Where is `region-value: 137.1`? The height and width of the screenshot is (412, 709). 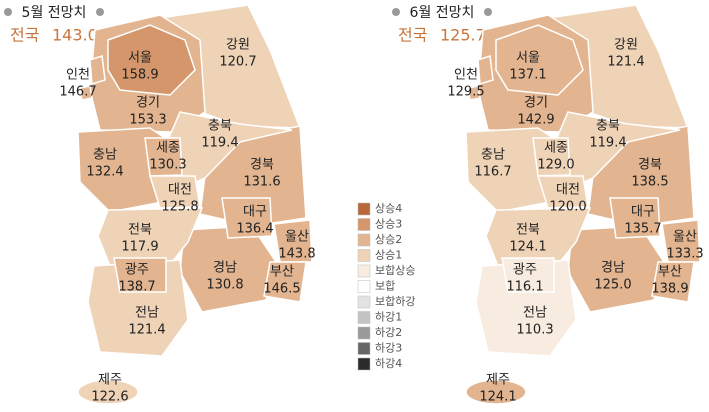 region-value: 137.1 is located at coordinates (527, 75).